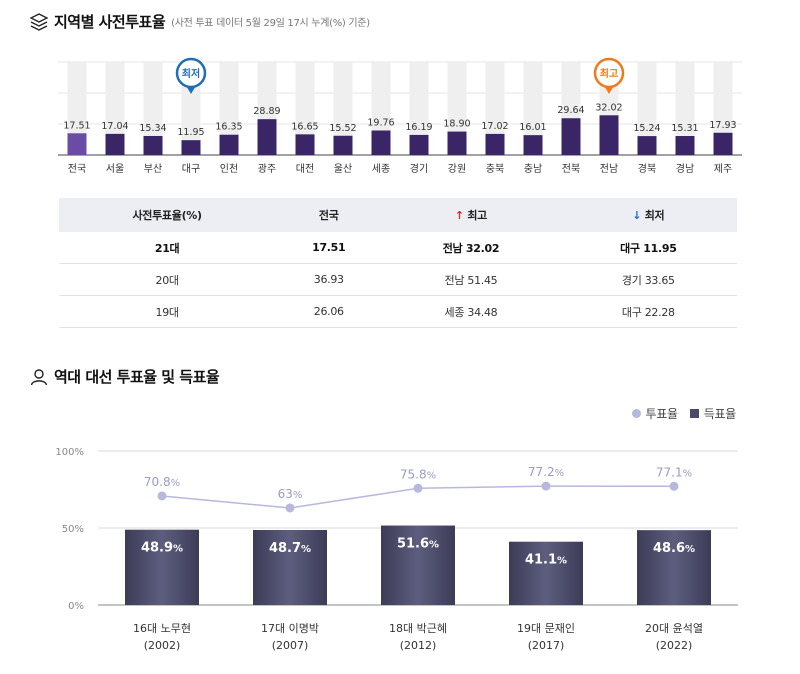 This screenshot has width=800, height=674. I want to click on value-label-부산: 15.34, so click(152, 128).